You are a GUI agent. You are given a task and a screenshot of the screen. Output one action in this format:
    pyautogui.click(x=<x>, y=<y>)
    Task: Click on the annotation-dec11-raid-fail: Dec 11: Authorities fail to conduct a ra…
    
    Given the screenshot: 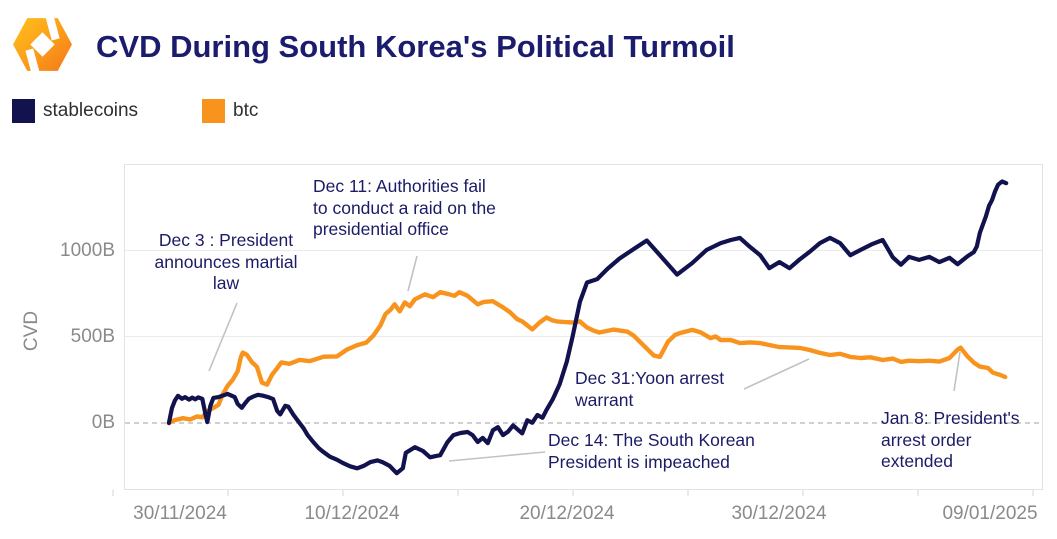 What is the action you would take?
    pyautogui.click(x=404, y=207)
    